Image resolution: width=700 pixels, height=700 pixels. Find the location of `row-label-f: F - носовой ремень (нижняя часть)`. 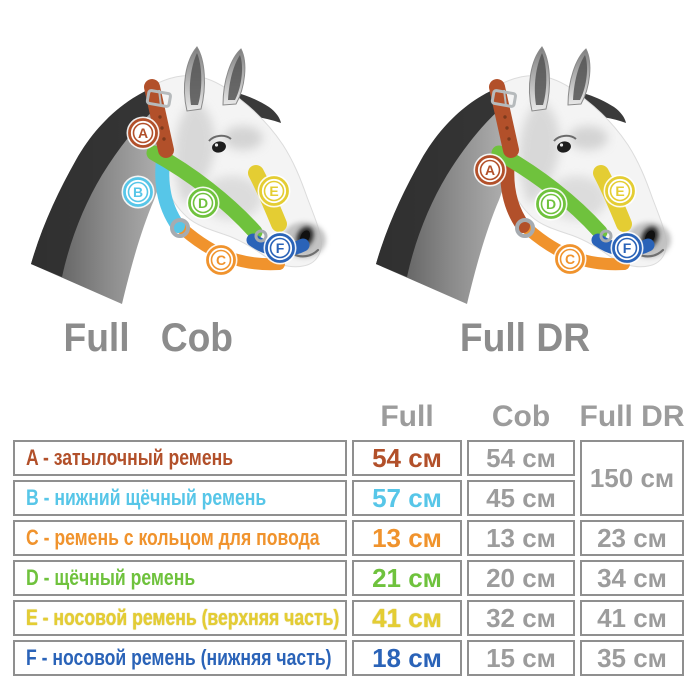

row-label-f: F - носовой ремень (нижняя часть) is located at coordinates (180, 658).